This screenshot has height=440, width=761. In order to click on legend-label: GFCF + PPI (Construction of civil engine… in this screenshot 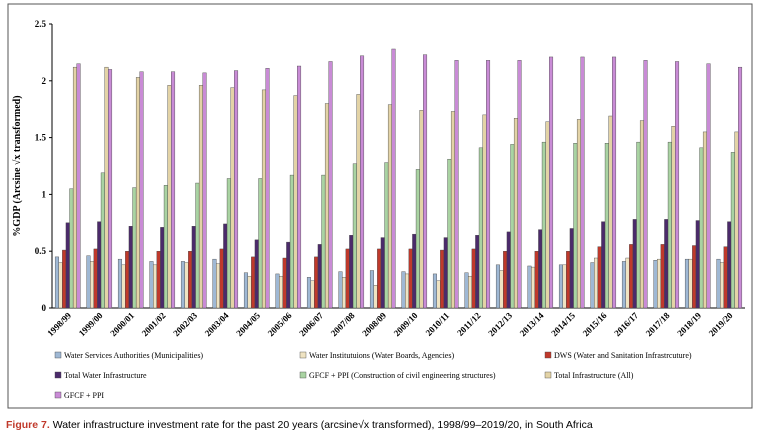, I will do `click(402, 375)`.